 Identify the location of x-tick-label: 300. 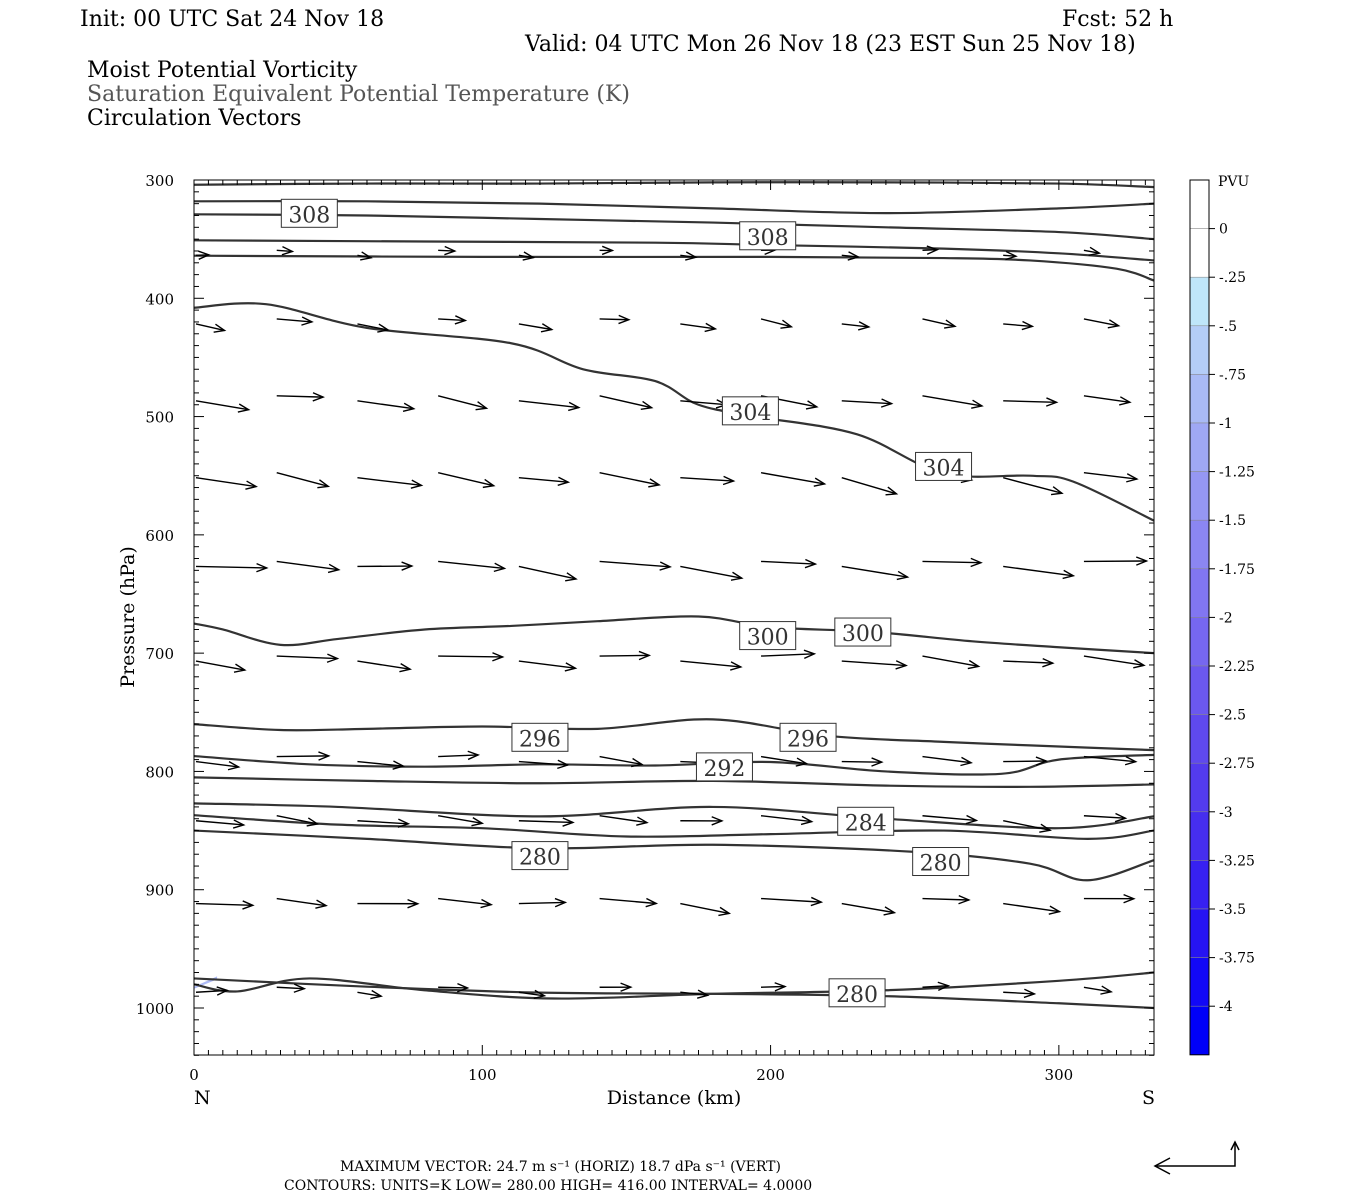
(1059, 1075).